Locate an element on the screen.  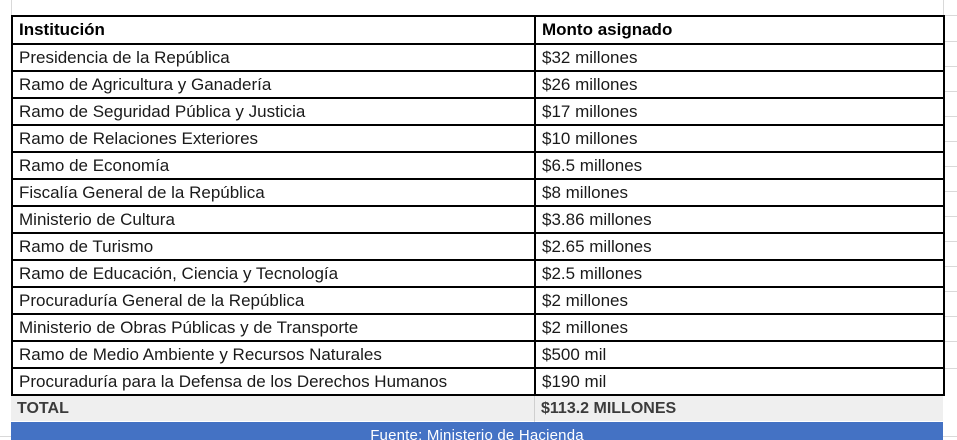
amount-cell: $8 millones is located at coordinates (739, 192).